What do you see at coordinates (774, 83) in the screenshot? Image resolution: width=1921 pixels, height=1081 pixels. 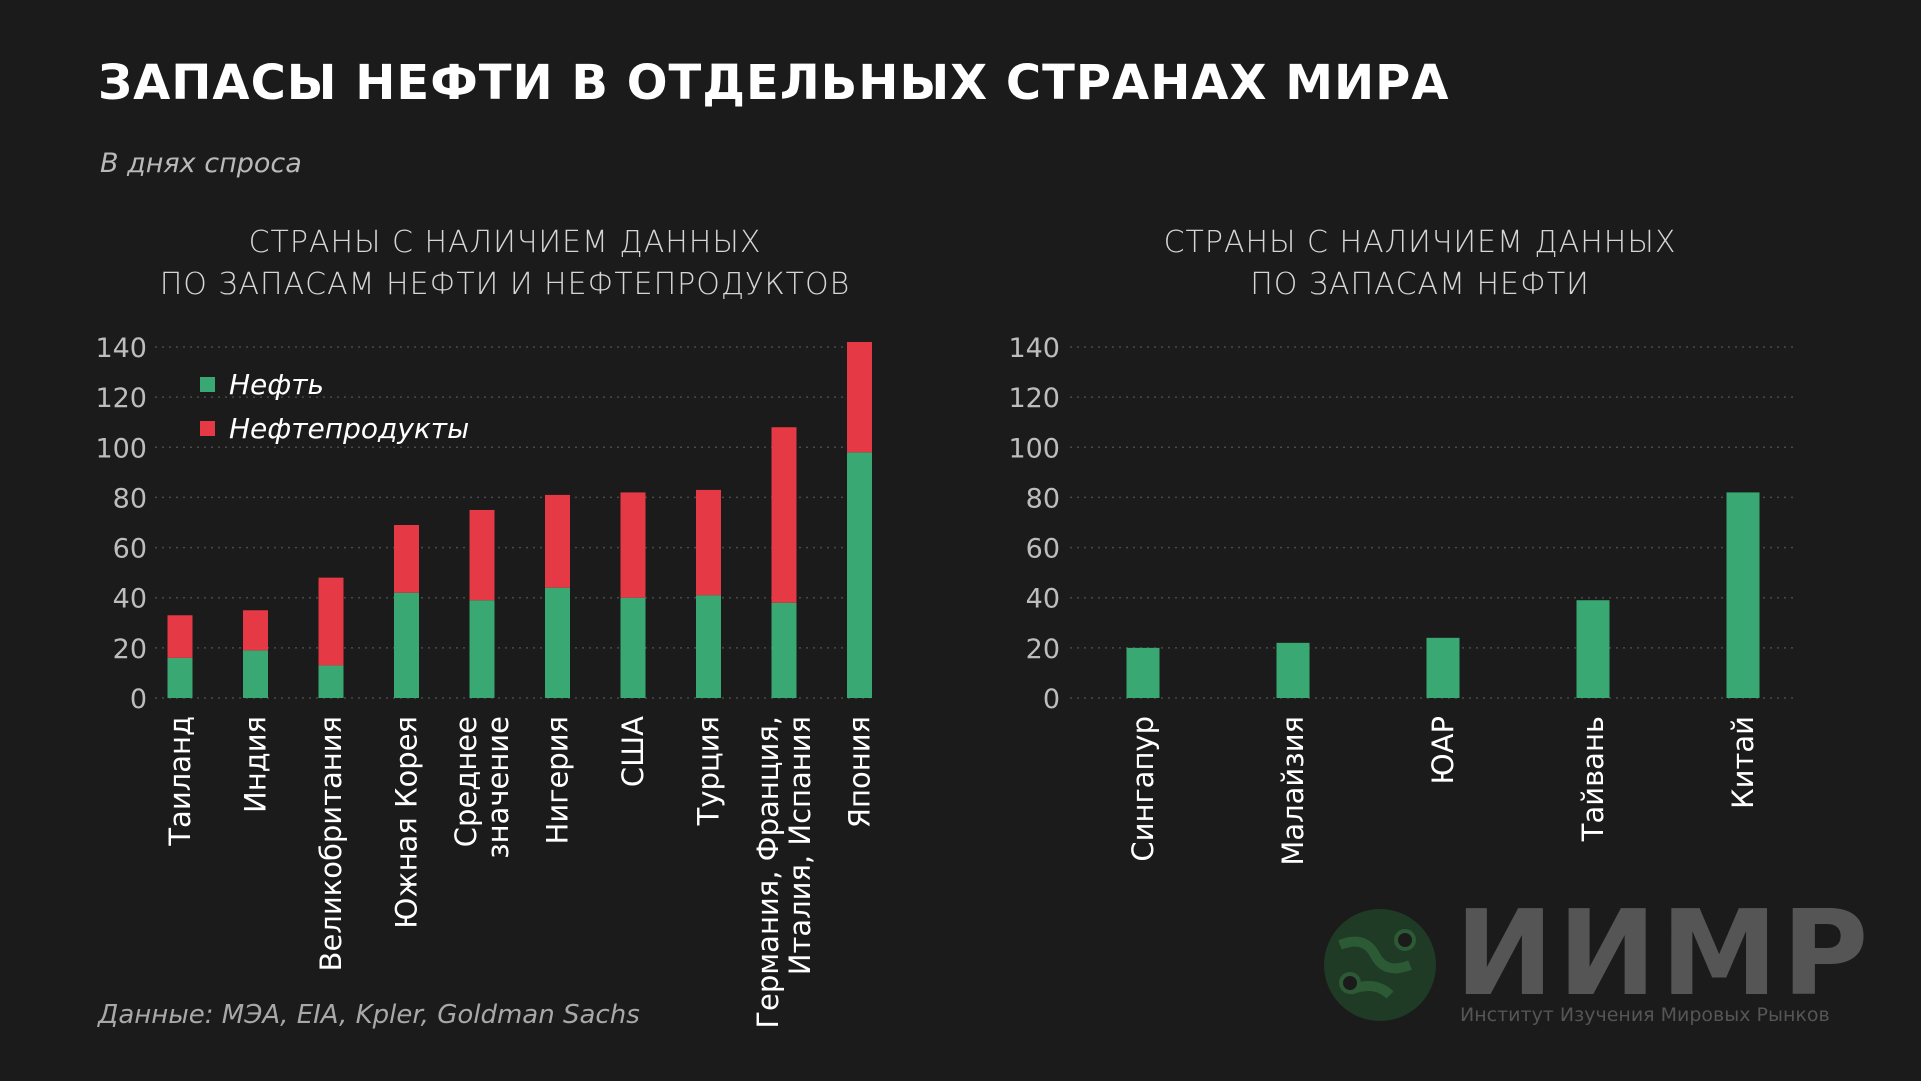 I see `page-title: Запасы нефти в отдельных странах мира` at bounding box center [774, 83].